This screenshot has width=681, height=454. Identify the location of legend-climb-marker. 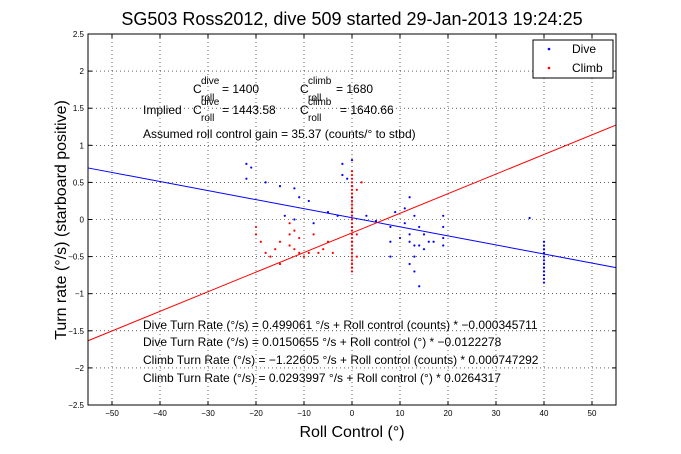
(549, 68).